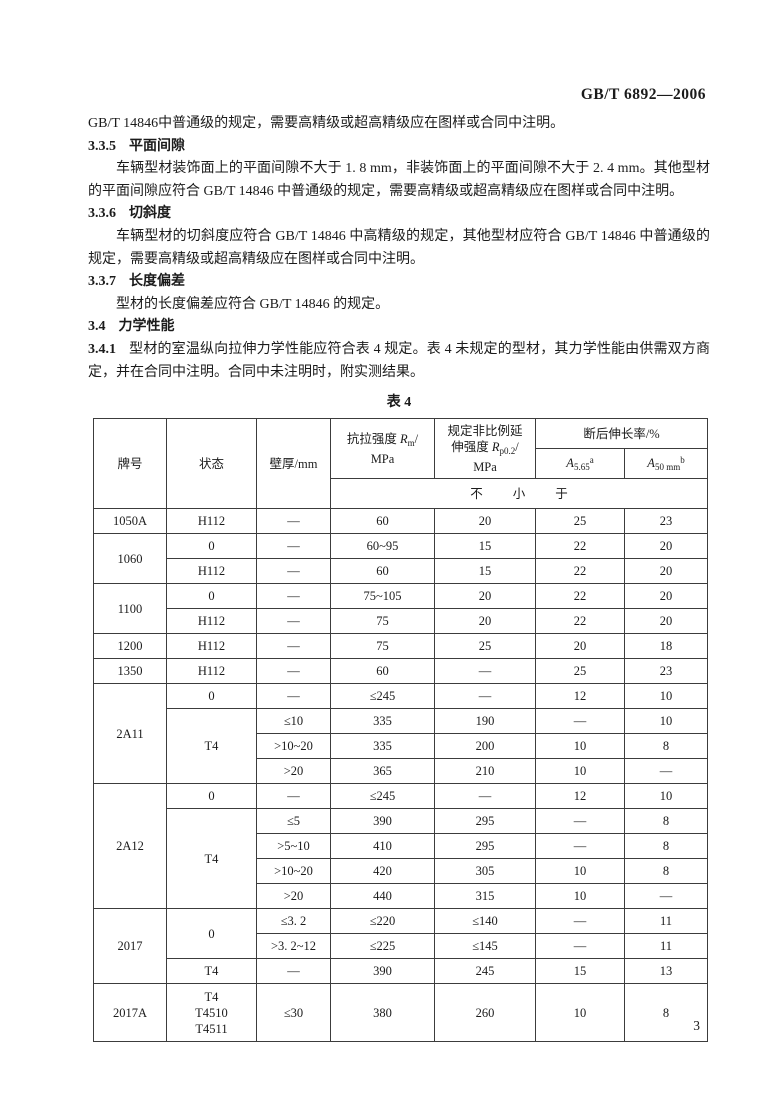 The image size is (770, 1094). Describe the element at coordinates (485, 646) in the screenshot. I see `table-cell: 25` at that location.